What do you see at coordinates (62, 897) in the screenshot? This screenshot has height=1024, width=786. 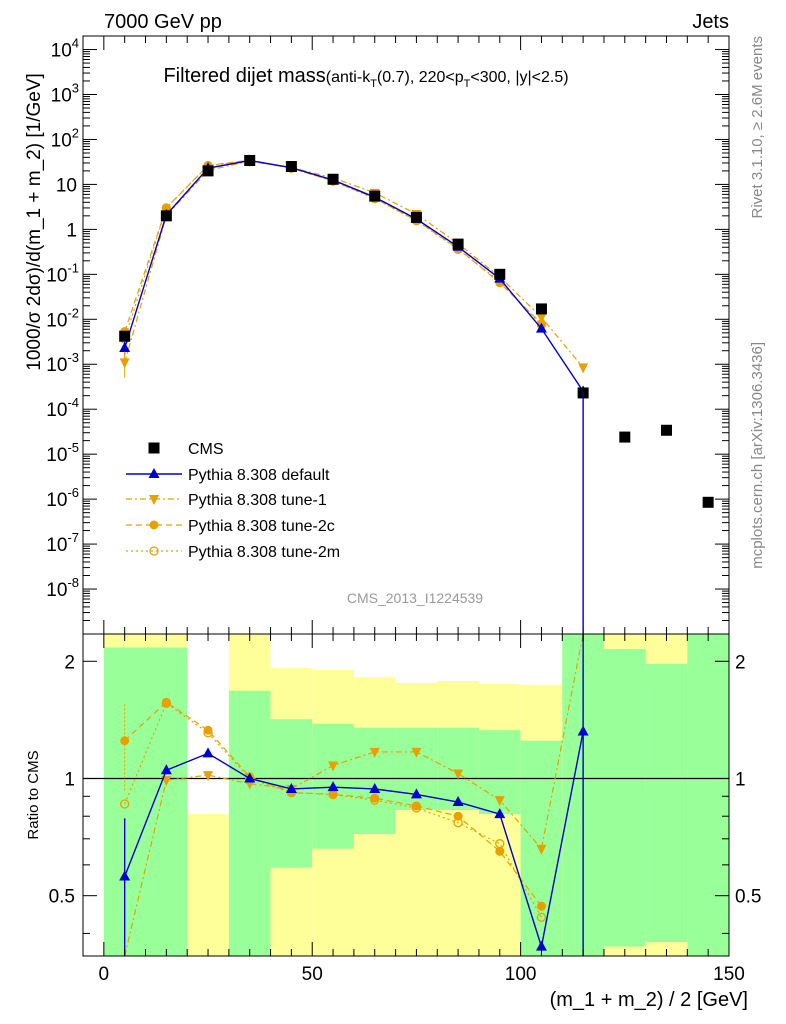 I see `ratio-y-tick-label: 0.5` at bounding box center [62, 897].